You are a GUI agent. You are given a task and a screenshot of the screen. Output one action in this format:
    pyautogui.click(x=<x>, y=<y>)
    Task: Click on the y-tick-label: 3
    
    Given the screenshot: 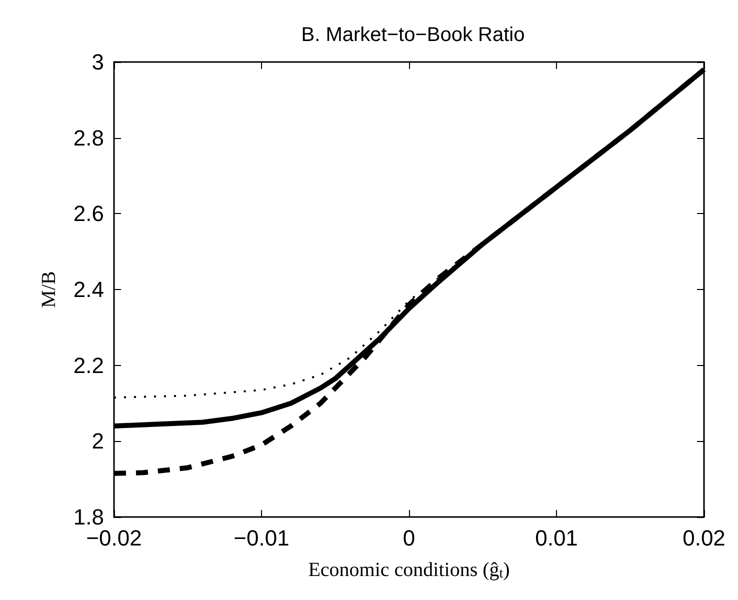 What is the action you would take?
    pyautogui.click(x=98, y=62)
    